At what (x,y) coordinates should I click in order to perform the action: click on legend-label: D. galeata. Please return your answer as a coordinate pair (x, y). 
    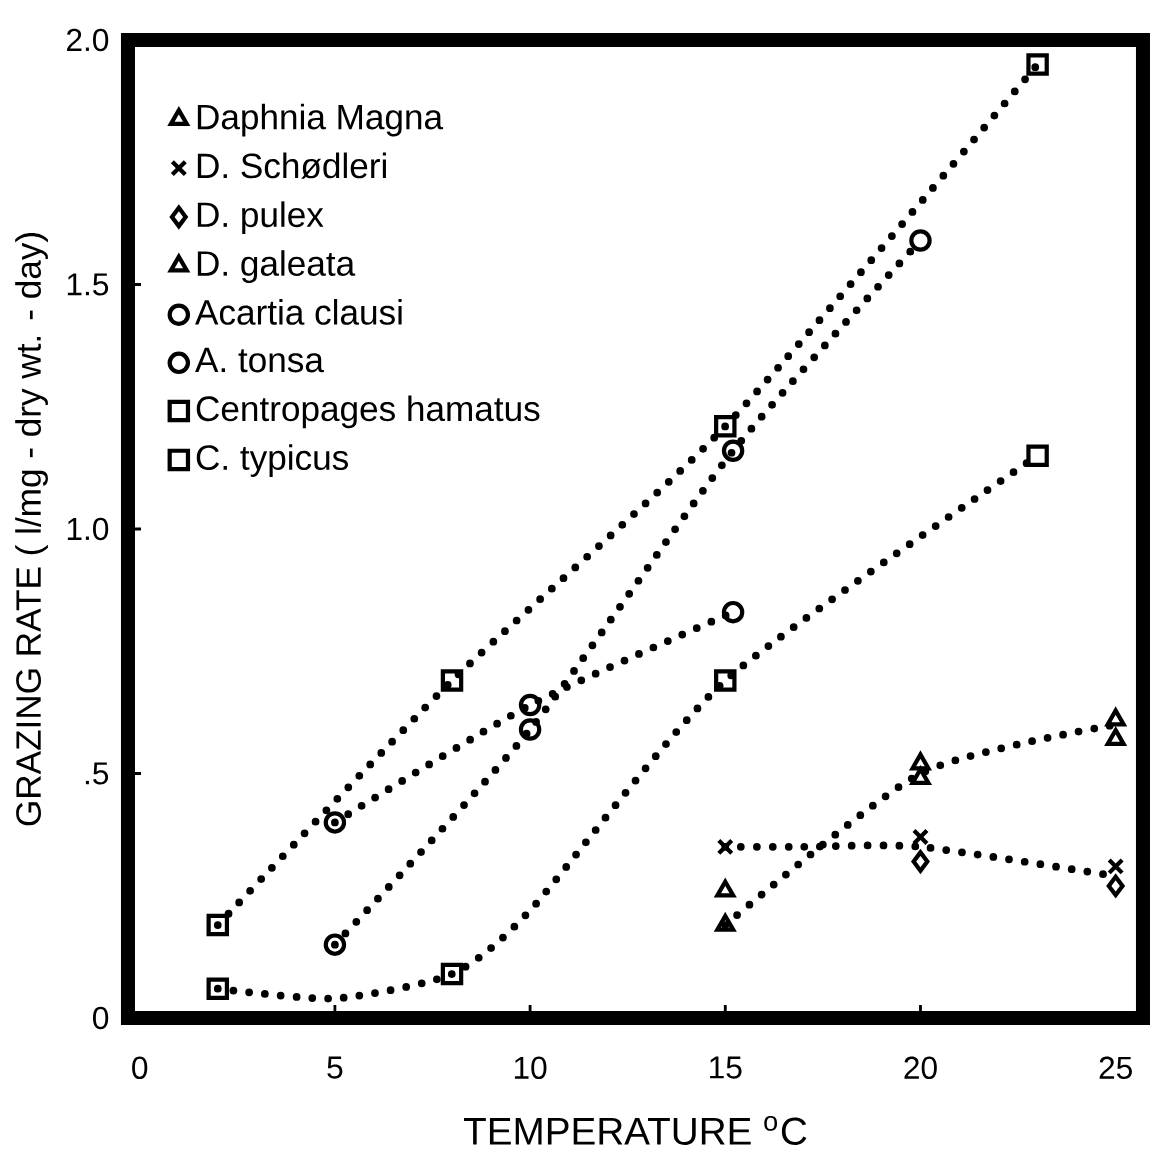
    Looking at the image, I should click on (276, 266).